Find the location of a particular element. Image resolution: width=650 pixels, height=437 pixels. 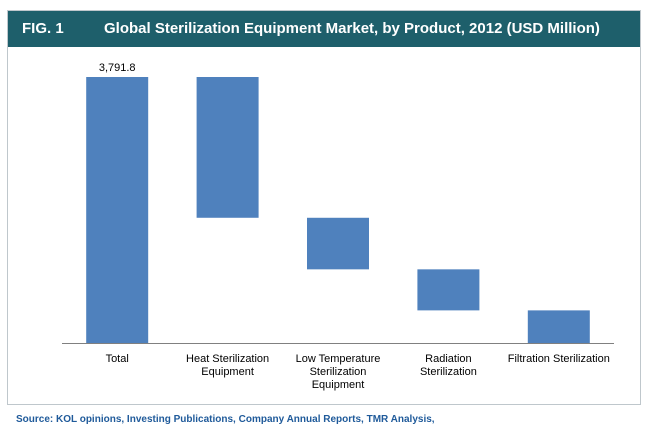

figure-number: FIG. 1 is located at coordinates (43, 28).